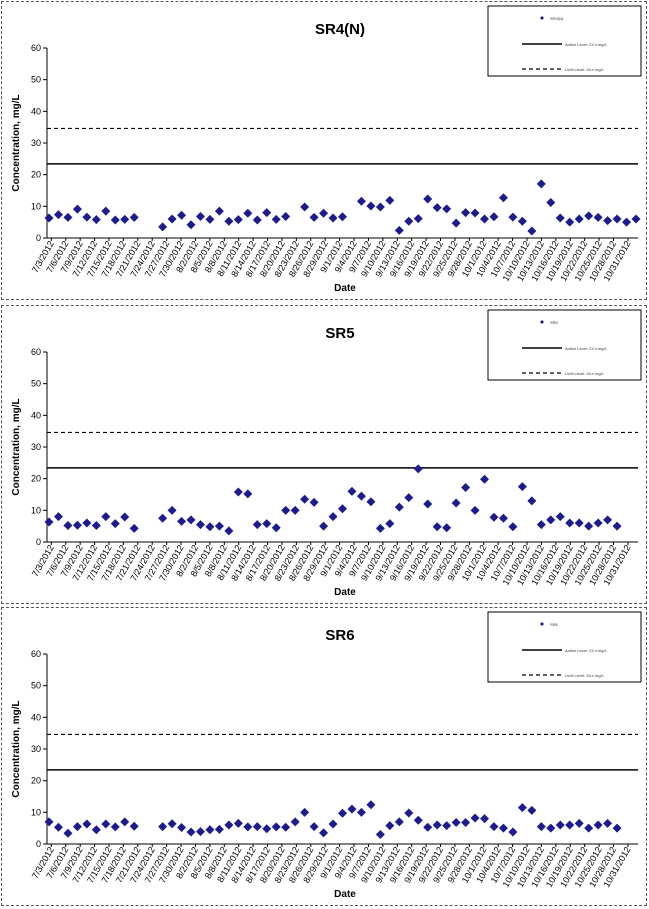  What do you see at coordinates (340, 29) in the screenshot?
I see `chart-title: SR4(N)` at bounding box center [340, 29].